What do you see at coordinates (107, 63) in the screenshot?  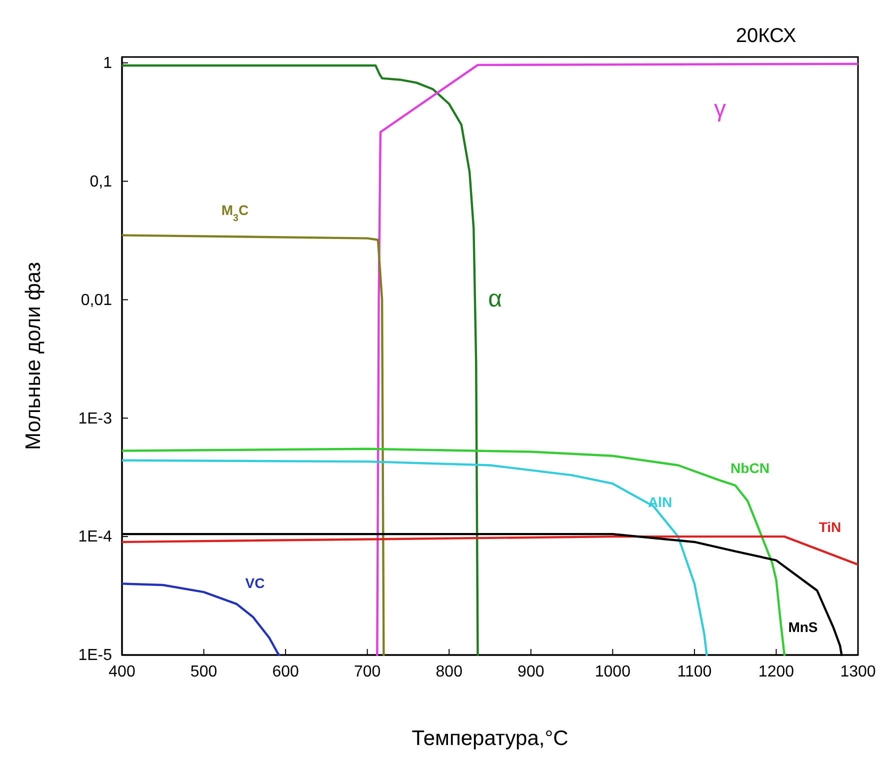 I see `y-tick-label: 1` at bounding box center [107, 63].